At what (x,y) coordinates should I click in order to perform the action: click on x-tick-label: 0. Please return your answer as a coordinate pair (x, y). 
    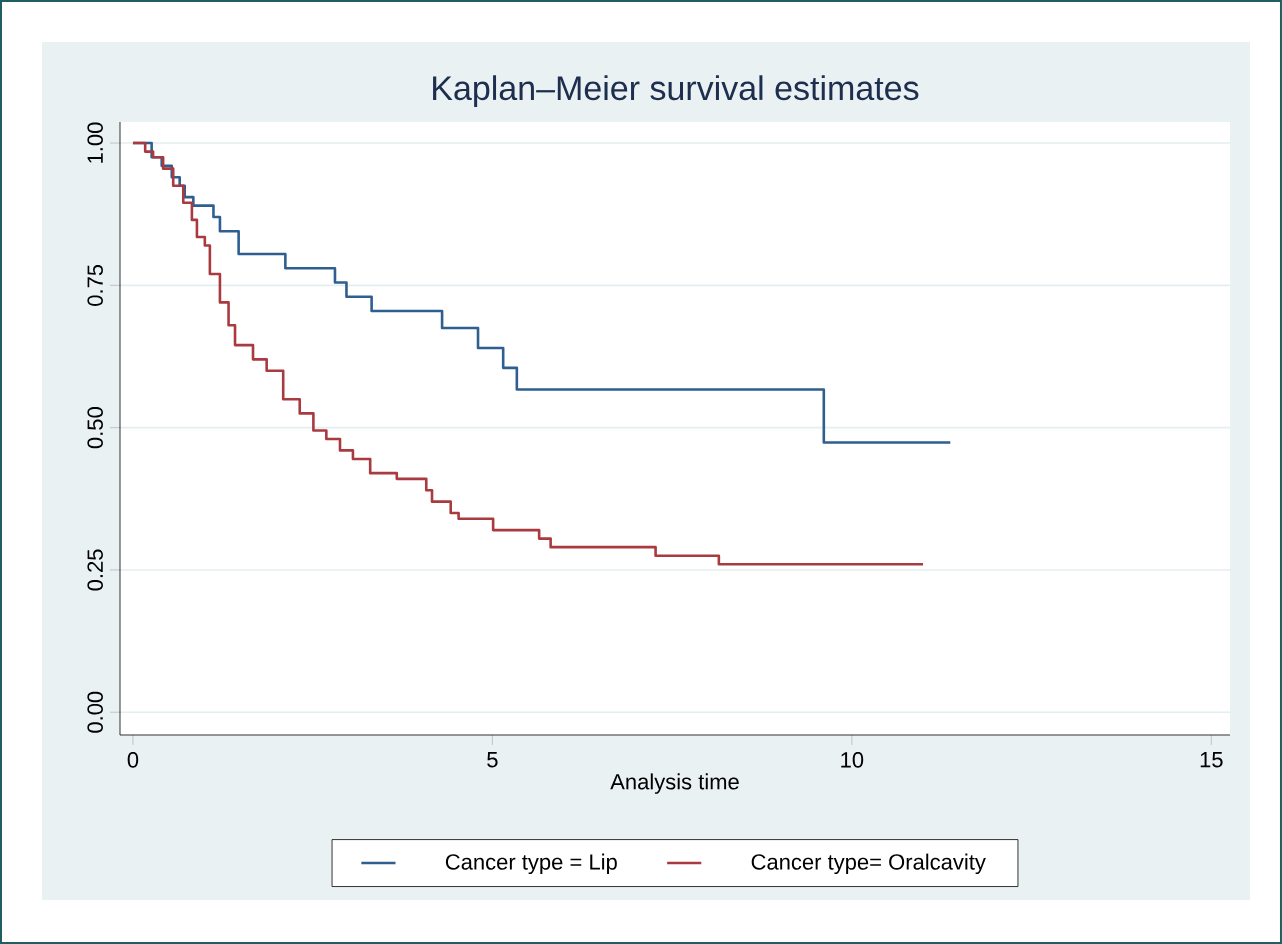
    Looking at the image, I should click on (133, 760).